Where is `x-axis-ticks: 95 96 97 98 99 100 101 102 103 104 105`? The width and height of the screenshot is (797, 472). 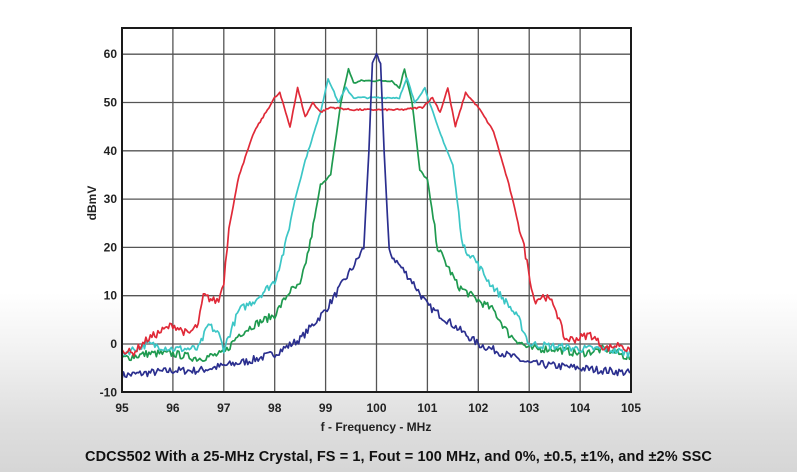
x-axis-ticks: 95 96 97 98 99 100 101 102 103 104 105 is located at coordinates (378, 408).